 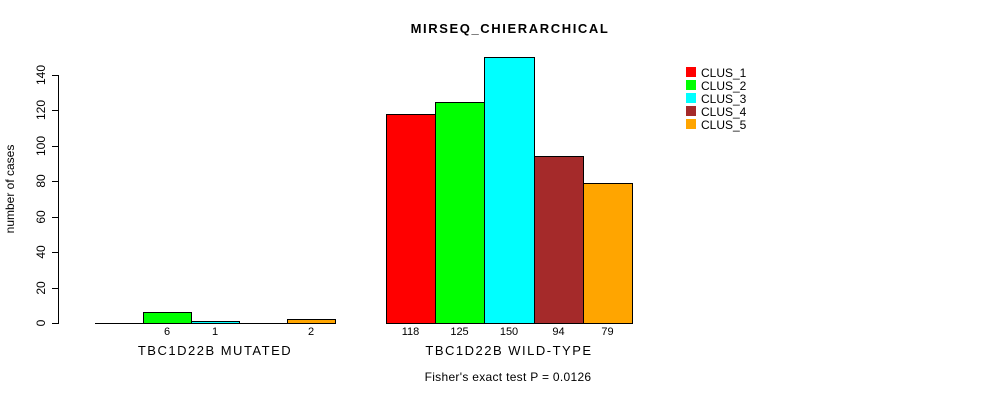 What do you see at coordinates (215, 350) in the screenshot?
I see `group-label: TBC1D22B MUTATED` at bounding box center [215, 350].